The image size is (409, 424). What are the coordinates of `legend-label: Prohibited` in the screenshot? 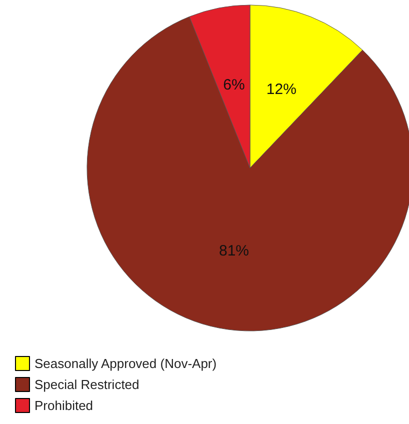 It's located at (64, 405).